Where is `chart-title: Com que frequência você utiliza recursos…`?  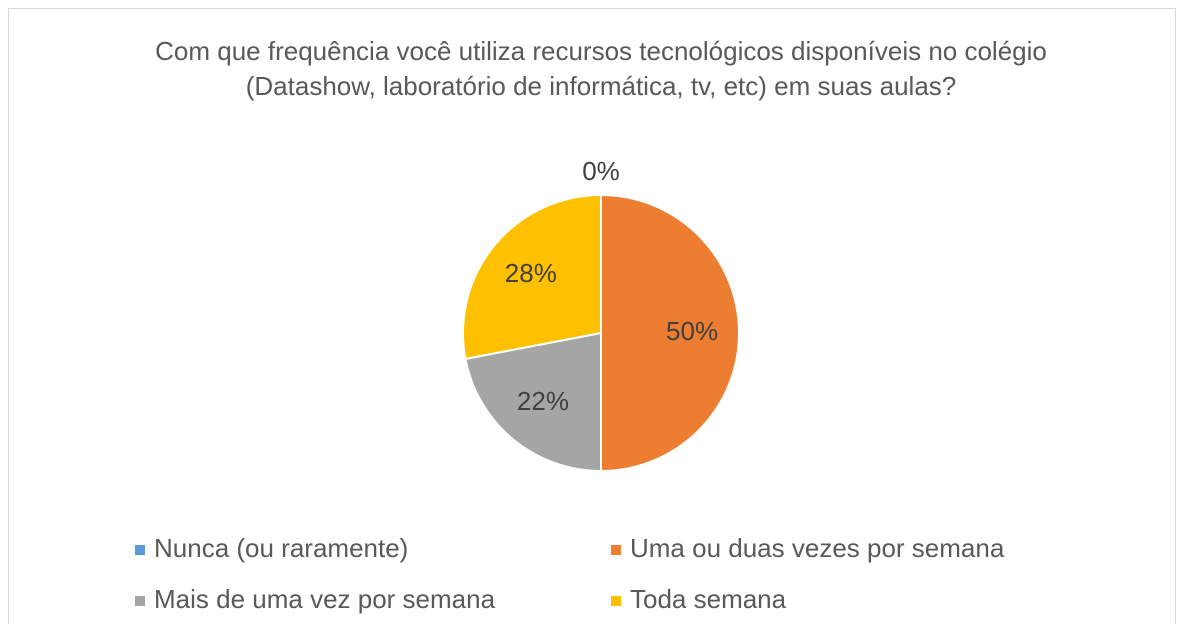 chart-title: Com que frequência você utiliza recursos… is located at coordinates (601, 68).